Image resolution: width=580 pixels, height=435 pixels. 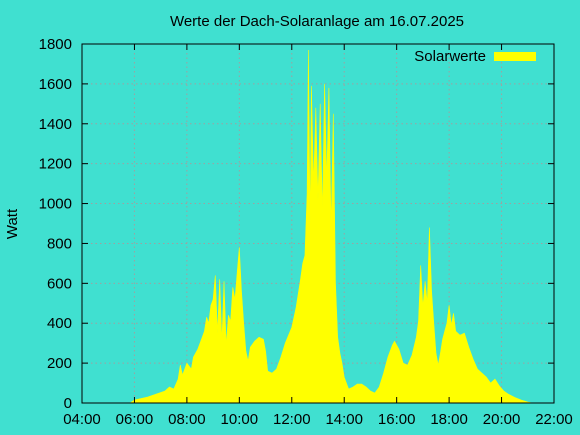 What do you see at coordinates (292, 419) in the screenshot?
I see `x-tick-label: 12:00` at bounding box center [292, 419].